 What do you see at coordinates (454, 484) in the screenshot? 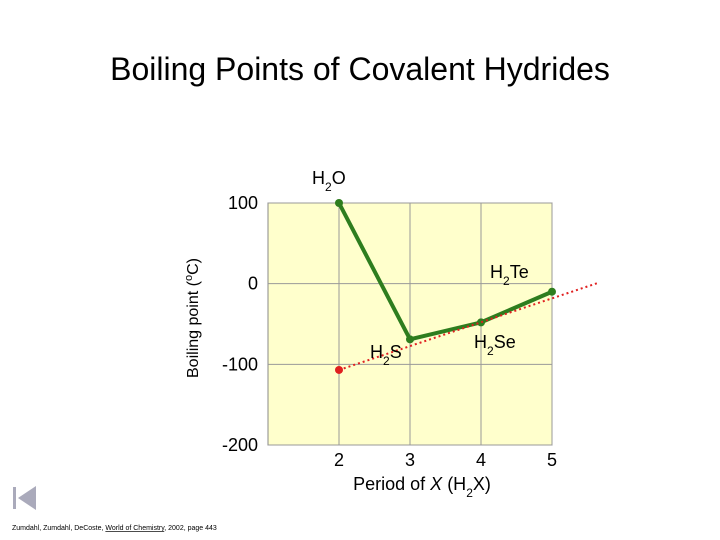
I see `x-axis-label-part: (H` at bounding box center [454, 484].